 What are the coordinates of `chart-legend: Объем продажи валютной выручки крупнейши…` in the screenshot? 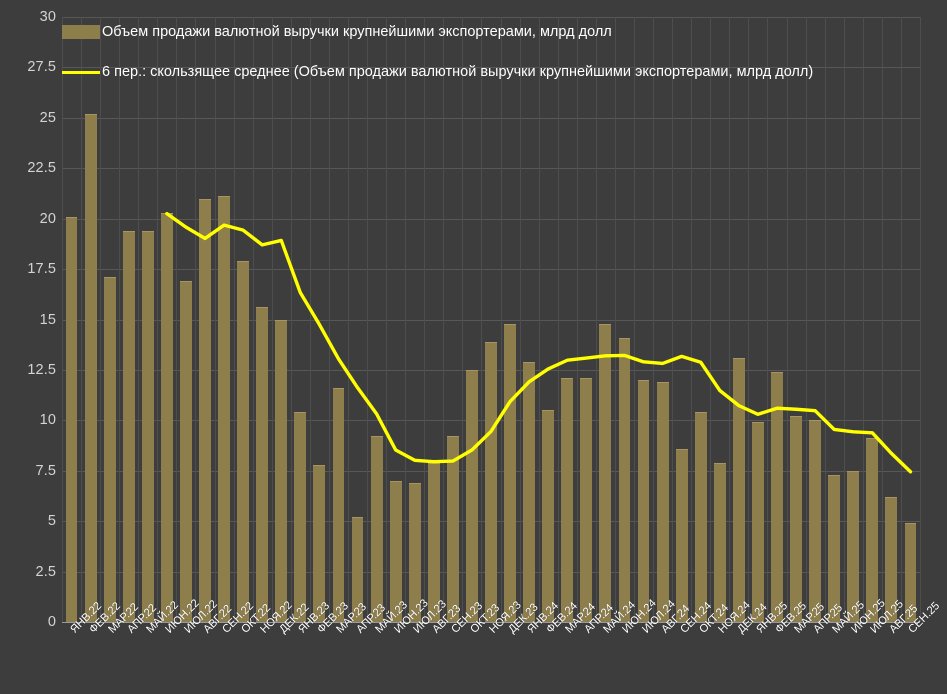 It's located at (492, 52).